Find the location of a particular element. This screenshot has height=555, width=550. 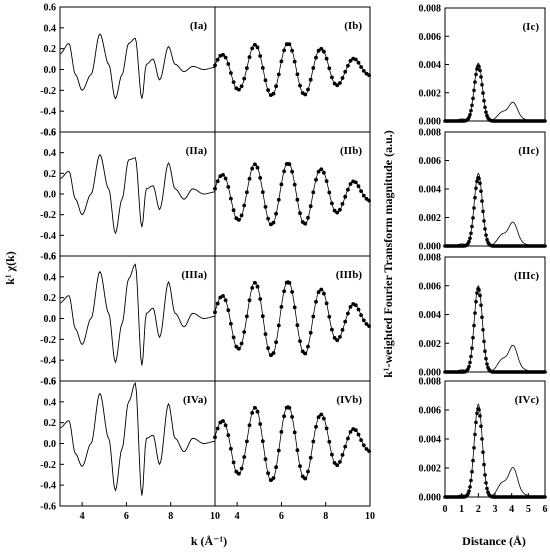

x-tick-label: 2 is located at coordinates (478, 509).